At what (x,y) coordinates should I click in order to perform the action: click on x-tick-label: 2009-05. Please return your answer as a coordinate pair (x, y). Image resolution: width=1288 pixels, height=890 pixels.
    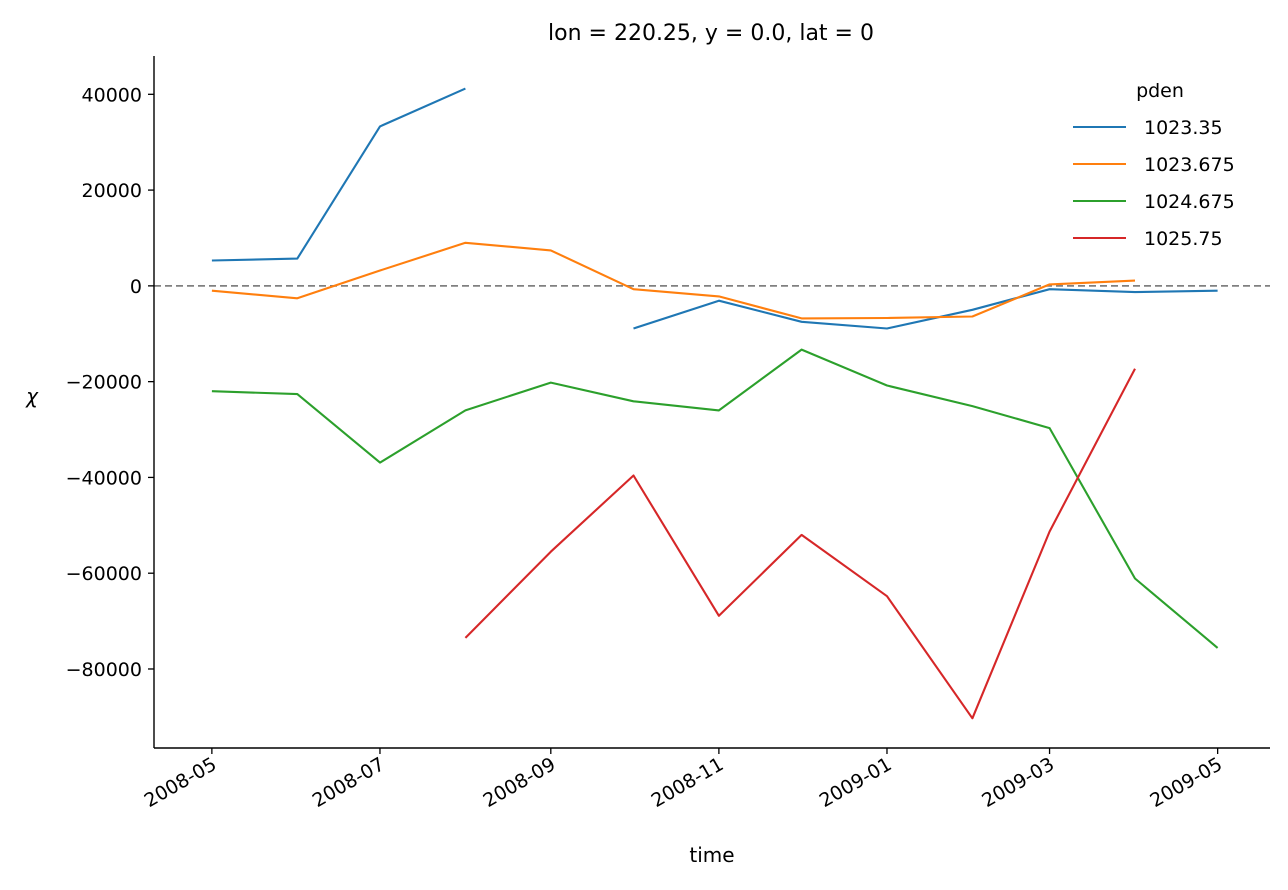
    Looking at the image, I should click on (1186, 782).